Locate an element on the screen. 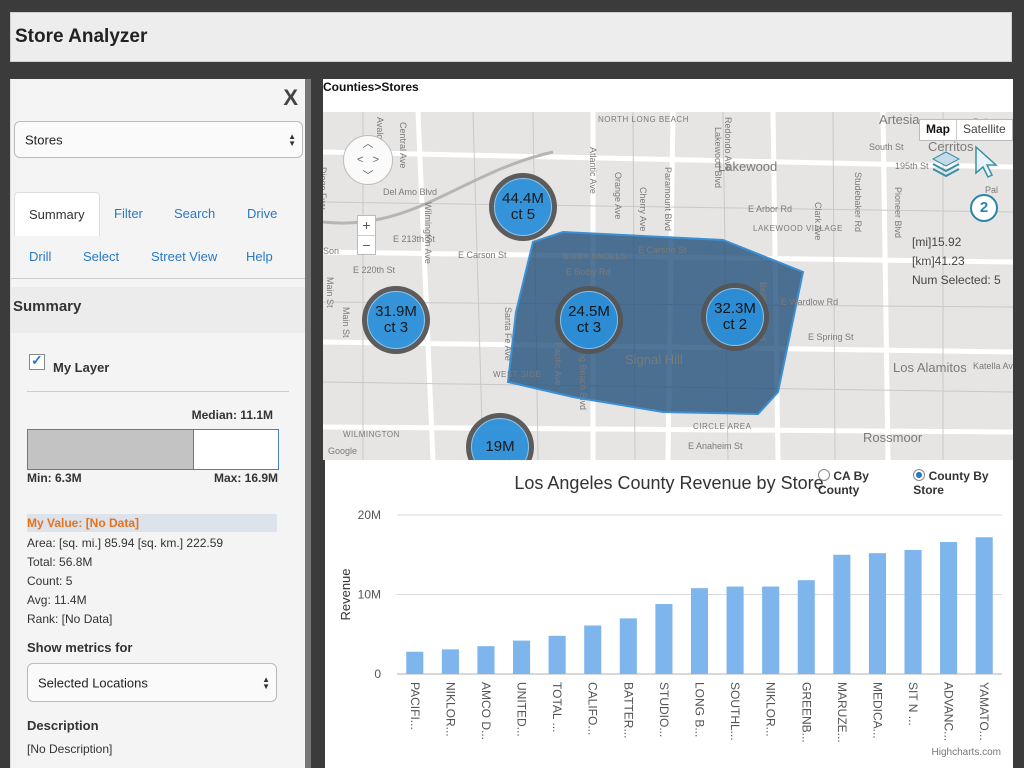  option-county-by-store: County By Store is located at coordinates (963, 483).